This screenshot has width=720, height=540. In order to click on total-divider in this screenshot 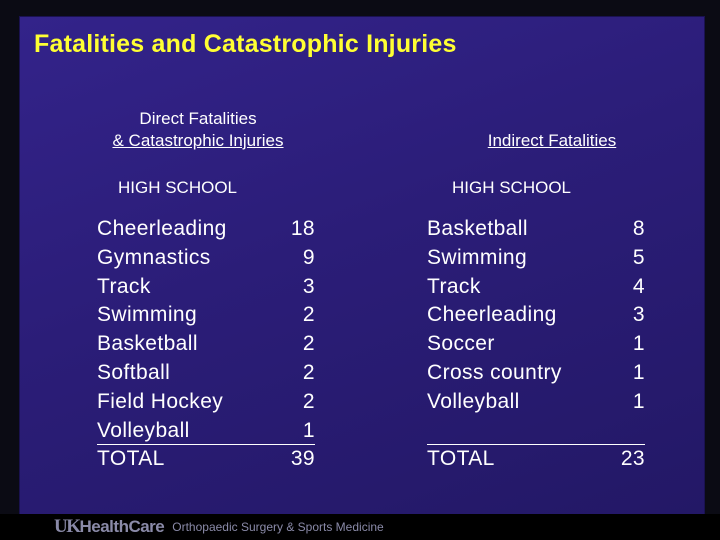, I will do `click(536, 431)`.